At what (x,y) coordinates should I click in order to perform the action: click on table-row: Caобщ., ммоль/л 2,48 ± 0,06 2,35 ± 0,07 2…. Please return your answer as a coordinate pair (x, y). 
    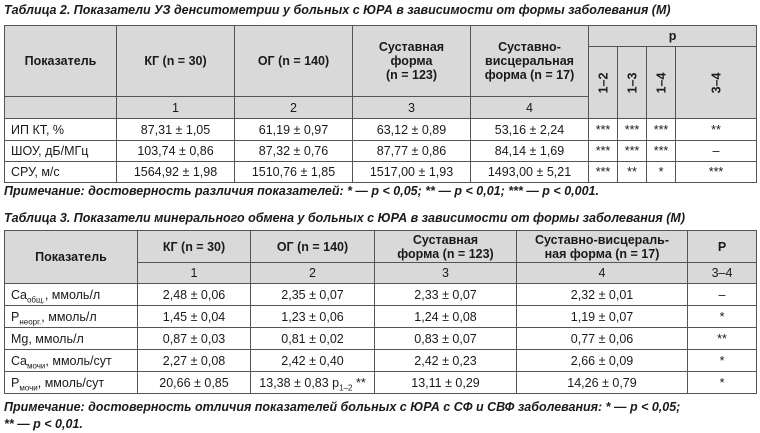
    Looking at the image, I should click on (380, 294).